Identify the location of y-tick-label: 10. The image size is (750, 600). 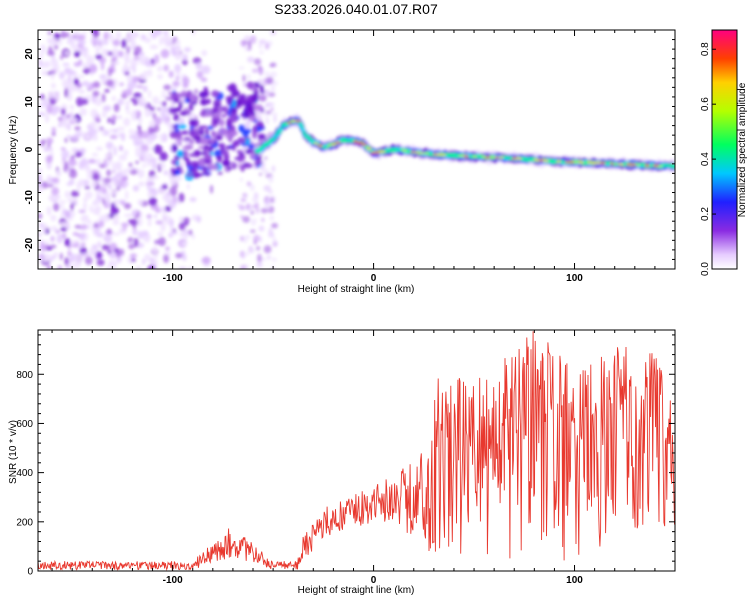
(29, 102).